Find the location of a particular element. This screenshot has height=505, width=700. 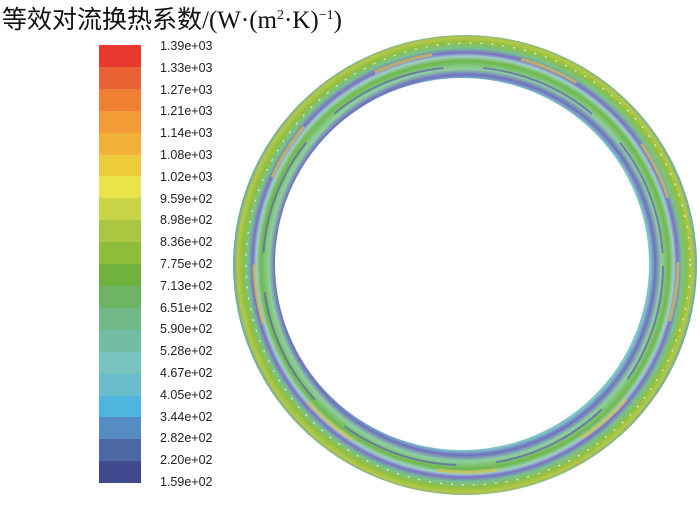

colorbar-tick-label: 5.90e+02 is located at coordinates (186, 329).